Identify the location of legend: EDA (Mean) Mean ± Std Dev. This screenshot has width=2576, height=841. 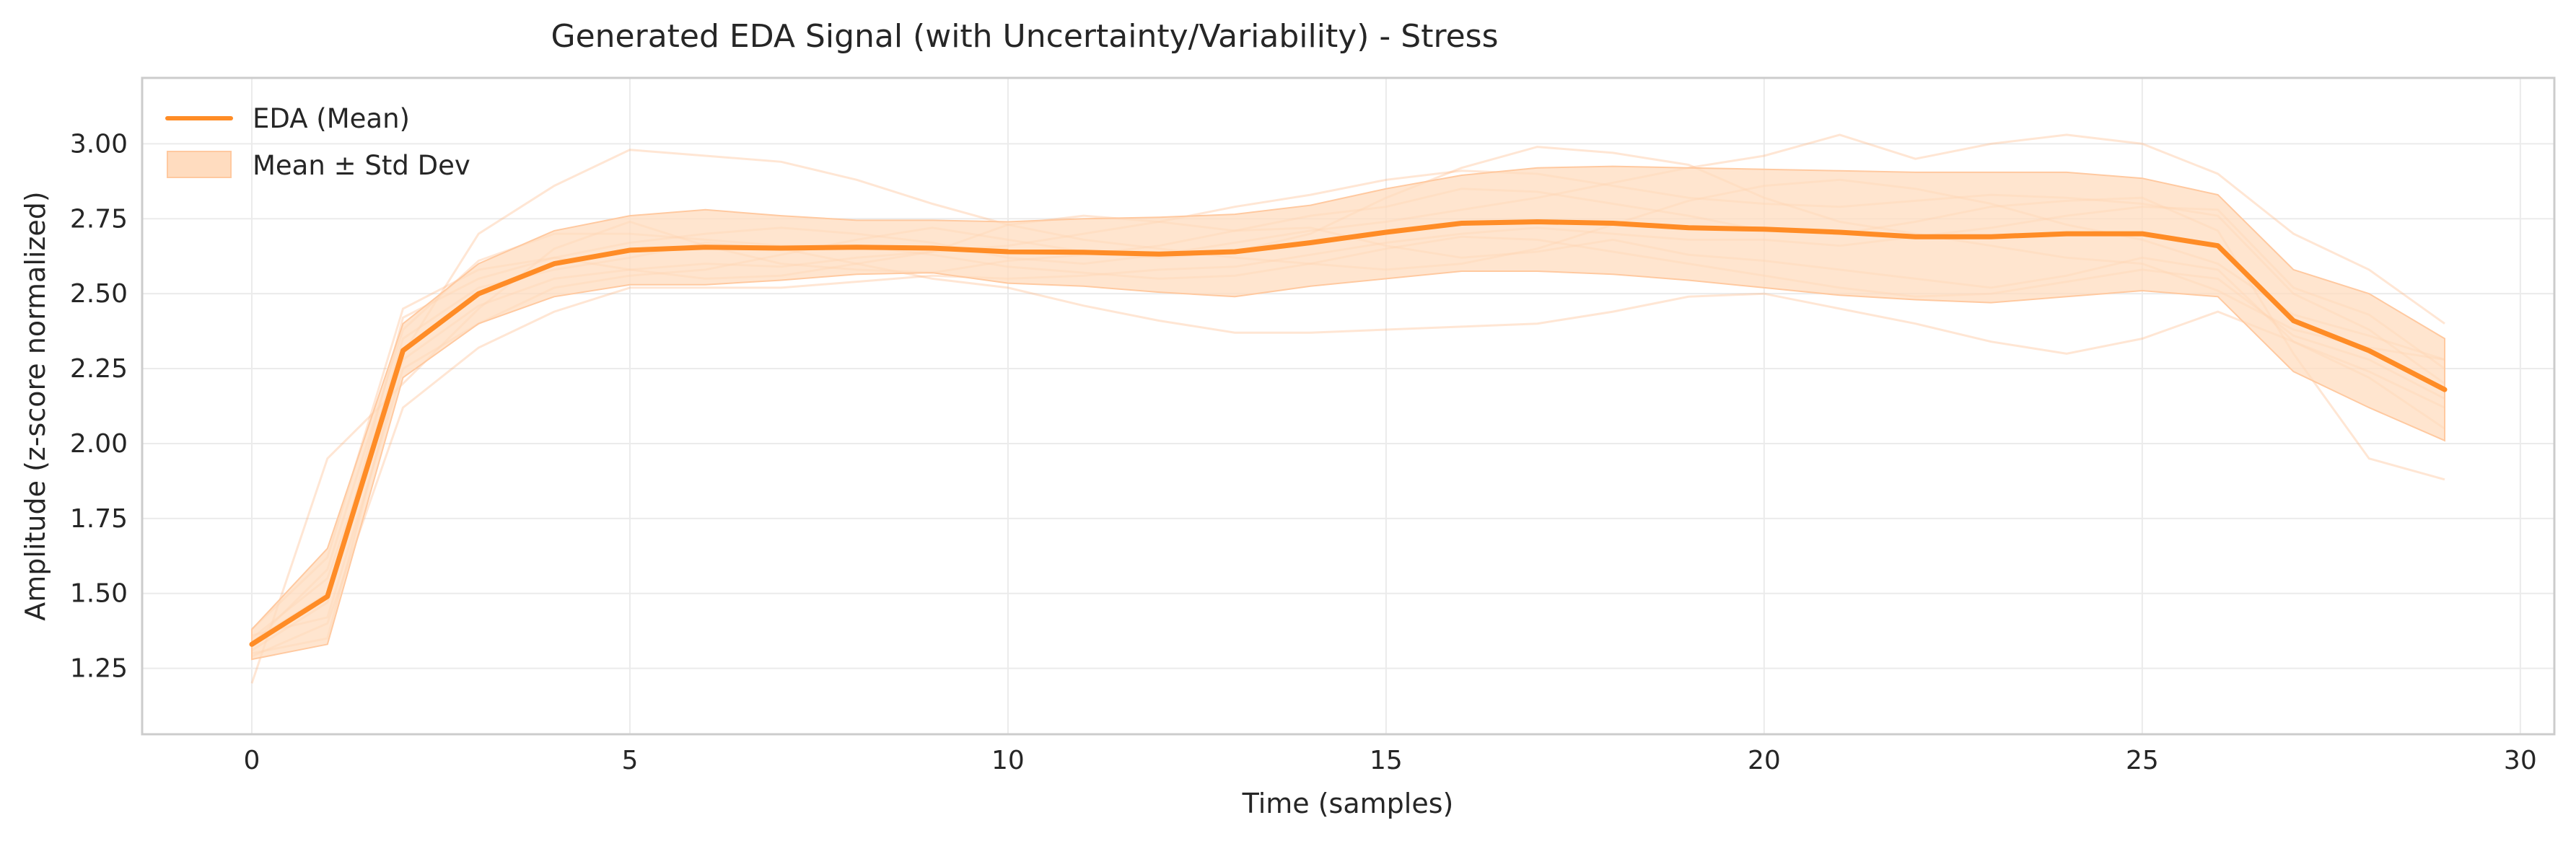
(317, 142).